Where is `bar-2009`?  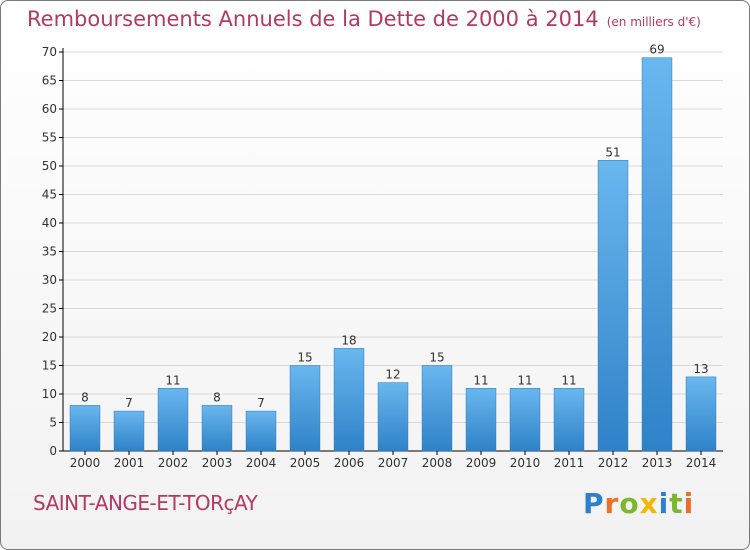 bar-2009 is located at coordinates (481, 420).